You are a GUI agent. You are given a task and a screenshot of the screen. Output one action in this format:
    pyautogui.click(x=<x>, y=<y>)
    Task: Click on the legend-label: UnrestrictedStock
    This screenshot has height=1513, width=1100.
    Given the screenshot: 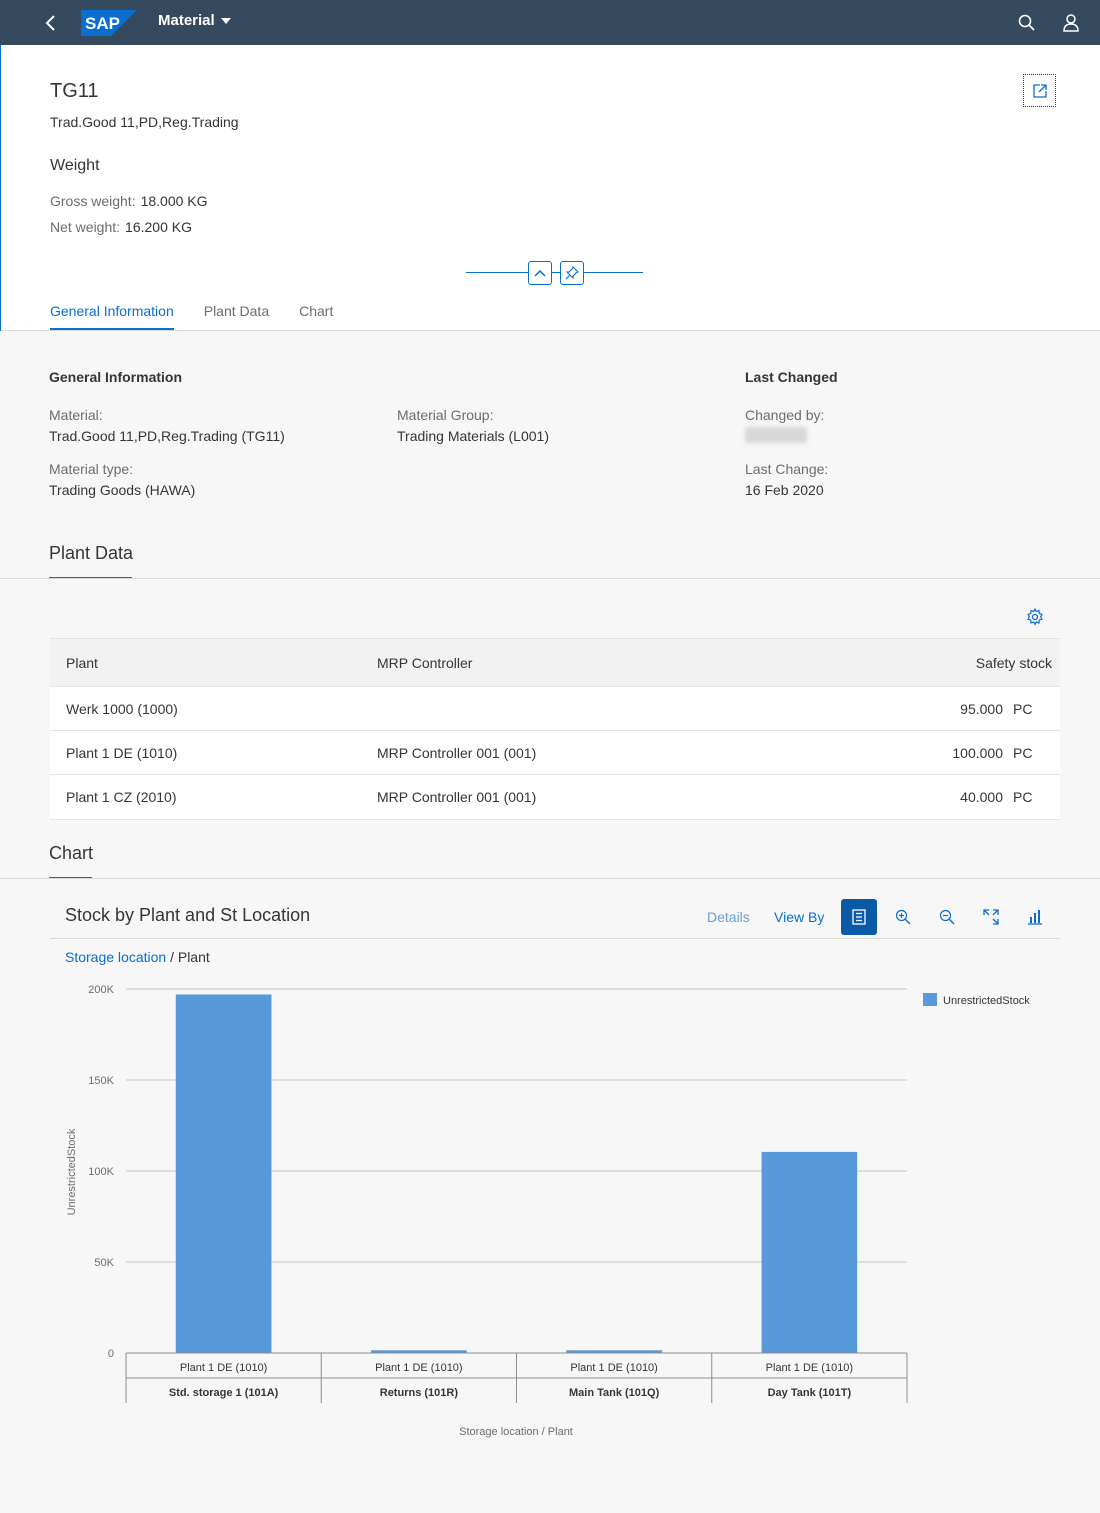 What is the action you would take?
    pyautogui.click(x=986, y=1001)
    